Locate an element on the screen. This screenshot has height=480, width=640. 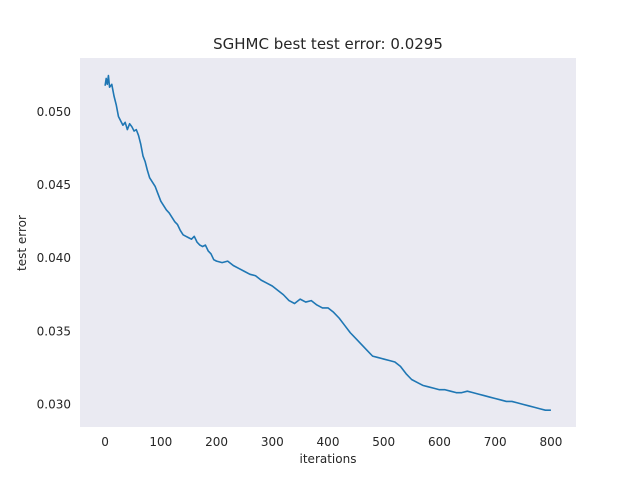
y-axis-label: test error is located at coordinates (22, 243).